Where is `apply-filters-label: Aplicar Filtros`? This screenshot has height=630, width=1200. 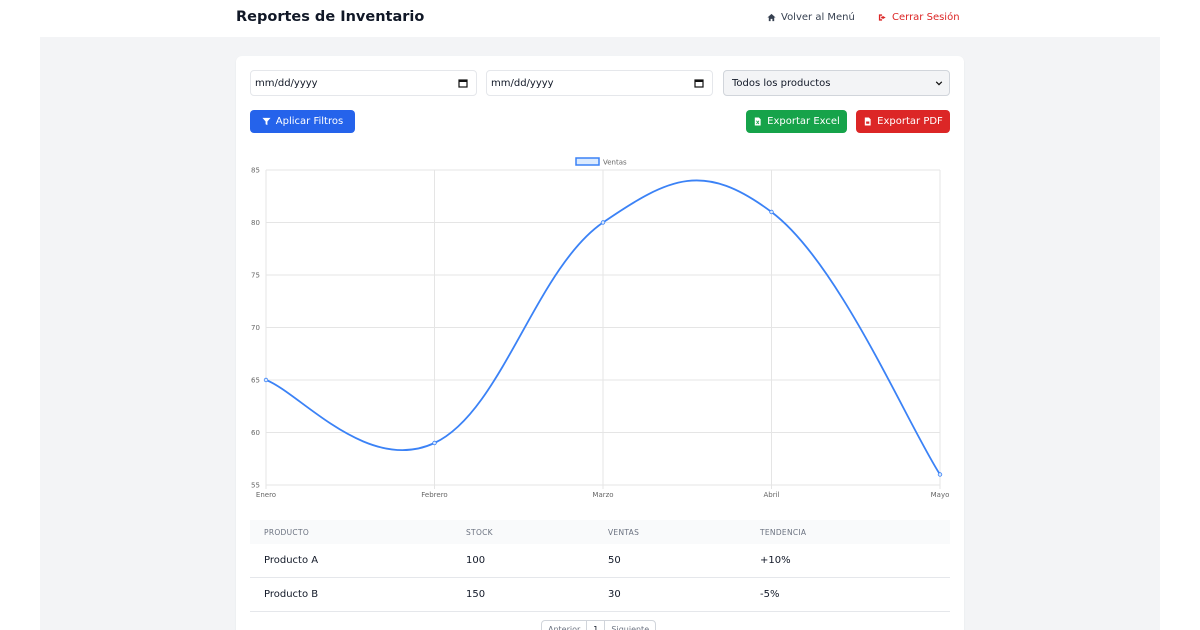 apply-filters-label: Aplicar Filtros is located at coordinates (309, 121).